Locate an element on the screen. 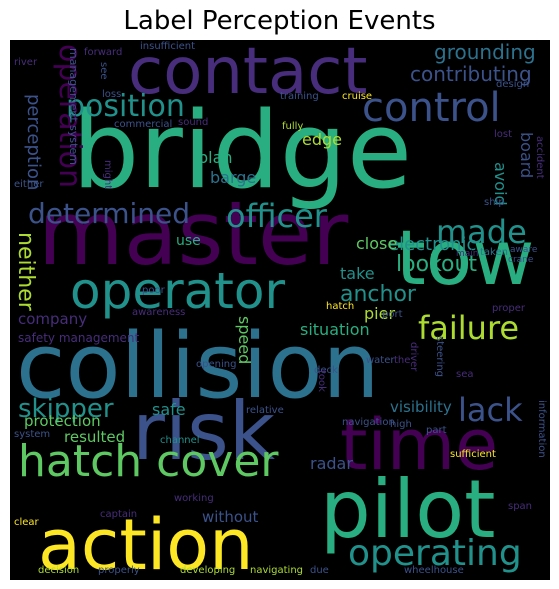  word-operation: operation is located at coordinates (69, 116).